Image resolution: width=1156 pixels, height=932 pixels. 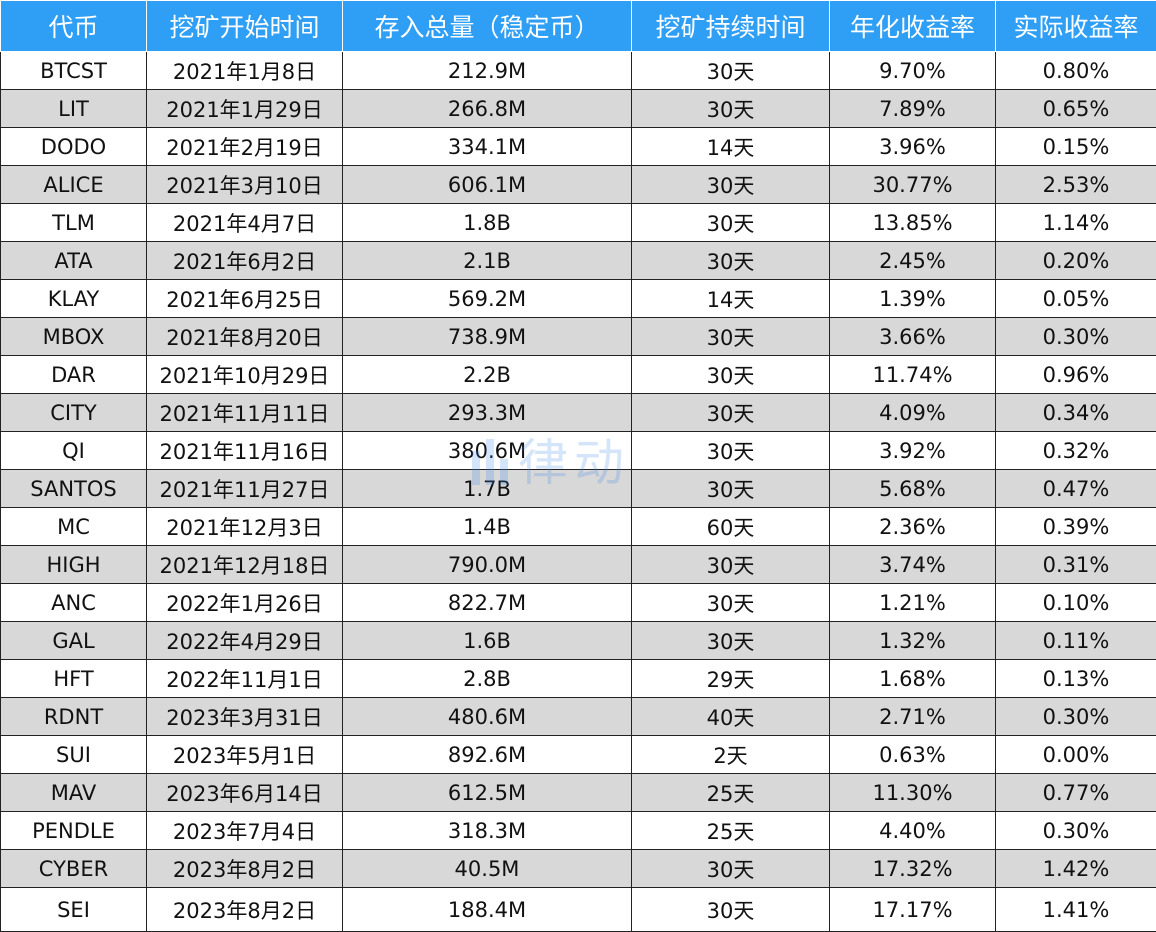 What do you see at coordinates (912, 222) in the screenshot?
I see `apy-cell: 13.85%` at bounding box center [912, 222].